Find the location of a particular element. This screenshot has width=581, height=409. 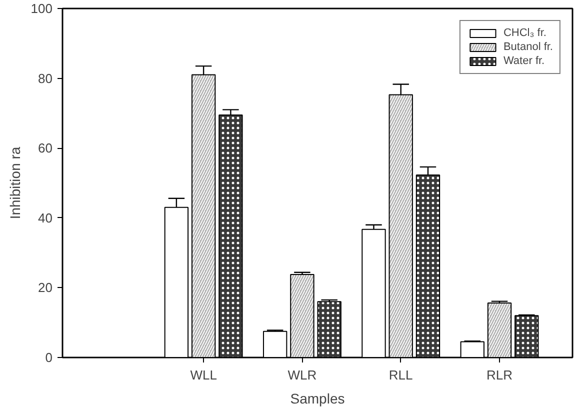

legend-label: Water fr. is located at coordinates (524, 61).